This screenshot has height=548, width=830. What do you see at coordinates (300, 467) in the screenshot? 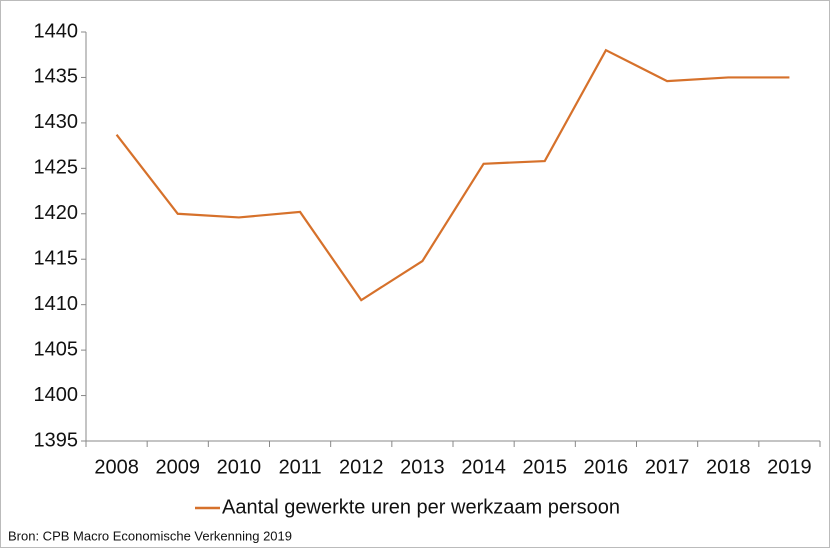
I see `x-tick-label: 2011` at bounding box center [300, 467].